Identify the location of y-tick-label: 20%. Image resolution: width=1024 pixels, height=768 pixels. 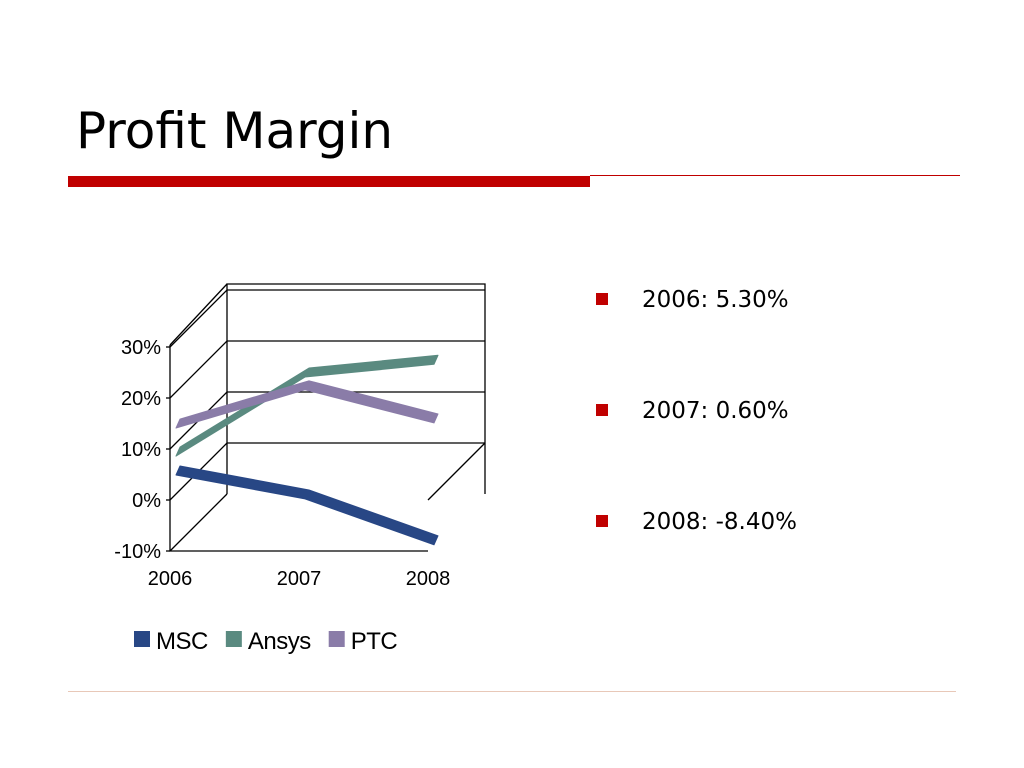
(141, 399).